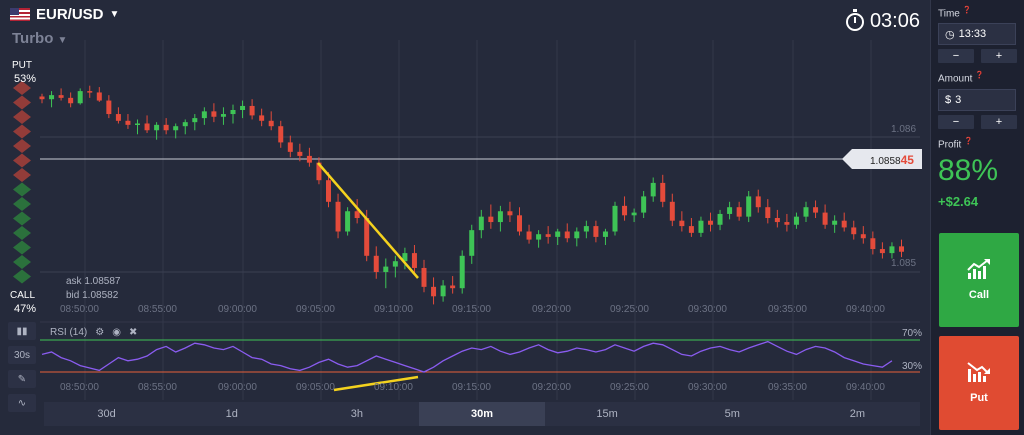 The image size is (1024, 435). Describe the element at coordinates (972, 34) in the screenshot. I see `time-value: 13:33` at that location.